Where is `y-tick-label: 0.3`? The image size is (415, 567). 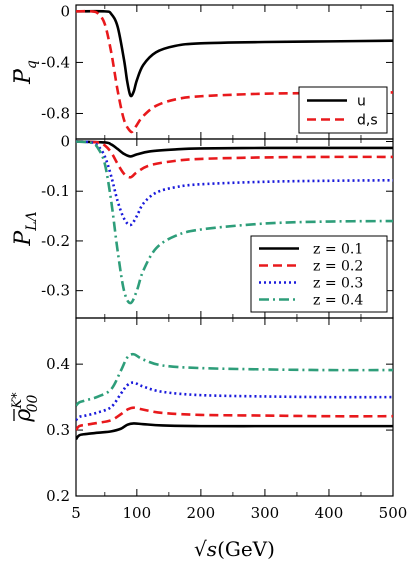 y-tick-label: 0.3 is located at coordinates (58, 430).